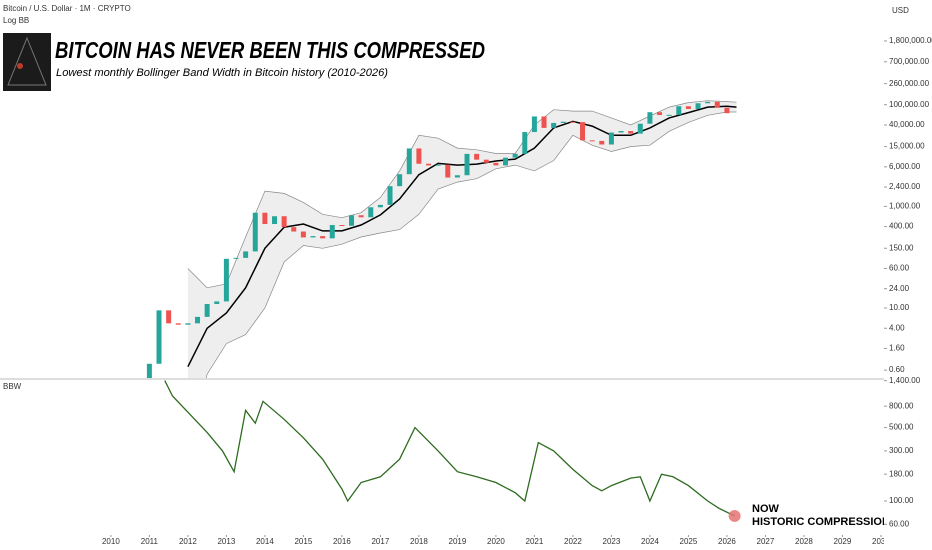  What do you see at coordinates (650, 541) in the screenshot?
I see `x-tick-label: 2024` at bounding box center [650, 541].